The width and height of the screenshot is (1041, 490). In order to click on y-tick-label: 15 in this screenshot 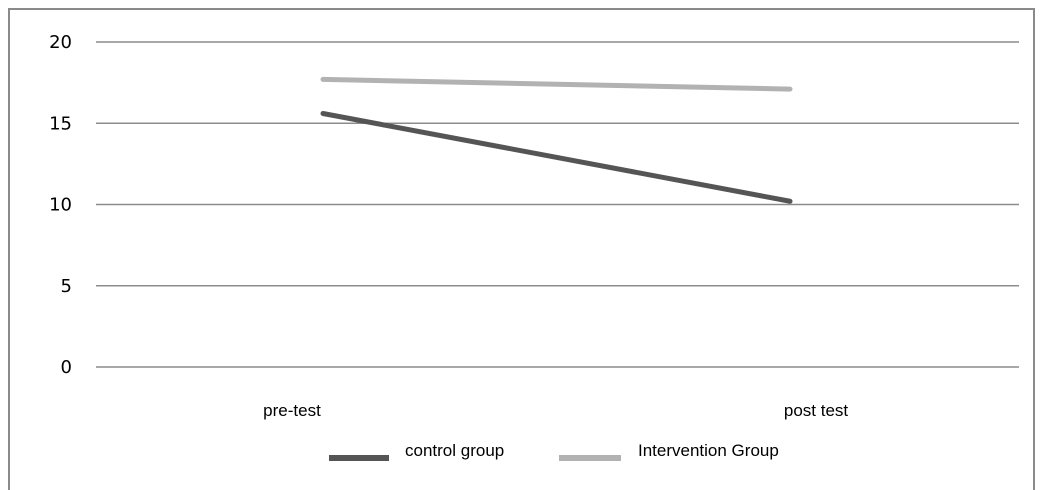, I will do `click(60, 123)`.